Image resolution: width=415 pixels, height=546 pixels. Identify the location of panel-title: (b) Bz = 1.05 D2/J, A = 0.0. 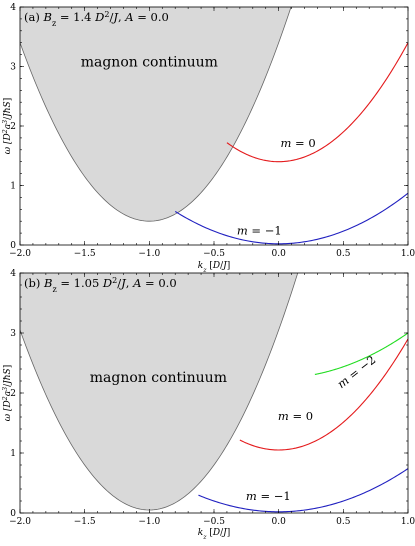
(100, 285).